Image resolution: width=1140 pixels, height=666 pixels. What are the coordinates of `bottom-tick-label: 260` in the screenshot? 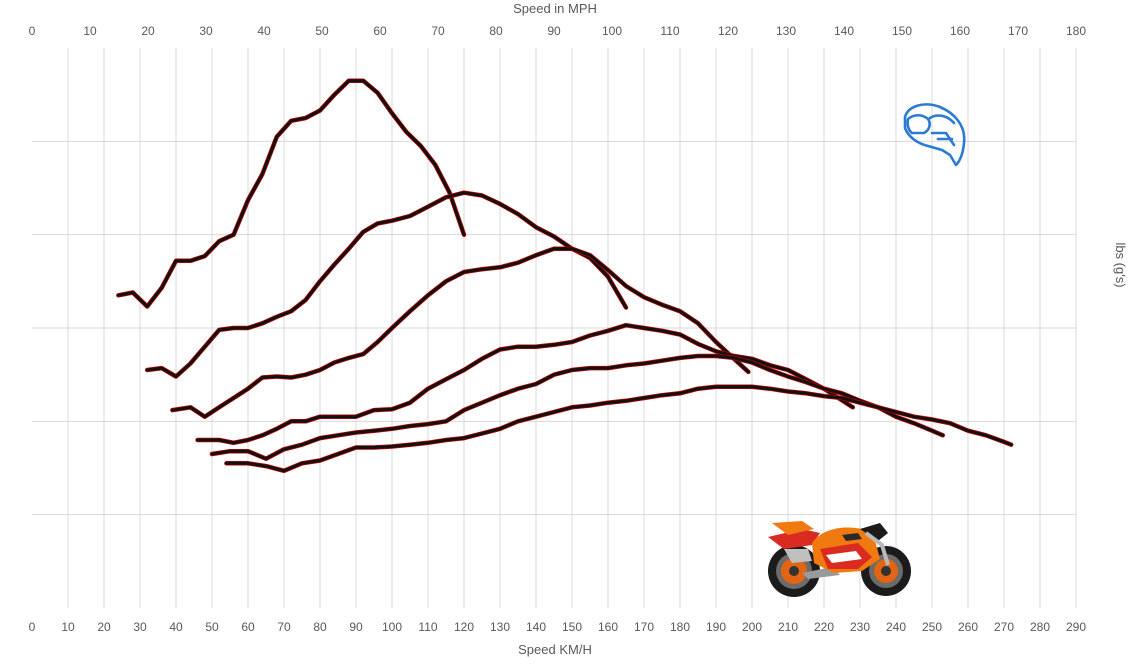 It's located at (968, 627).